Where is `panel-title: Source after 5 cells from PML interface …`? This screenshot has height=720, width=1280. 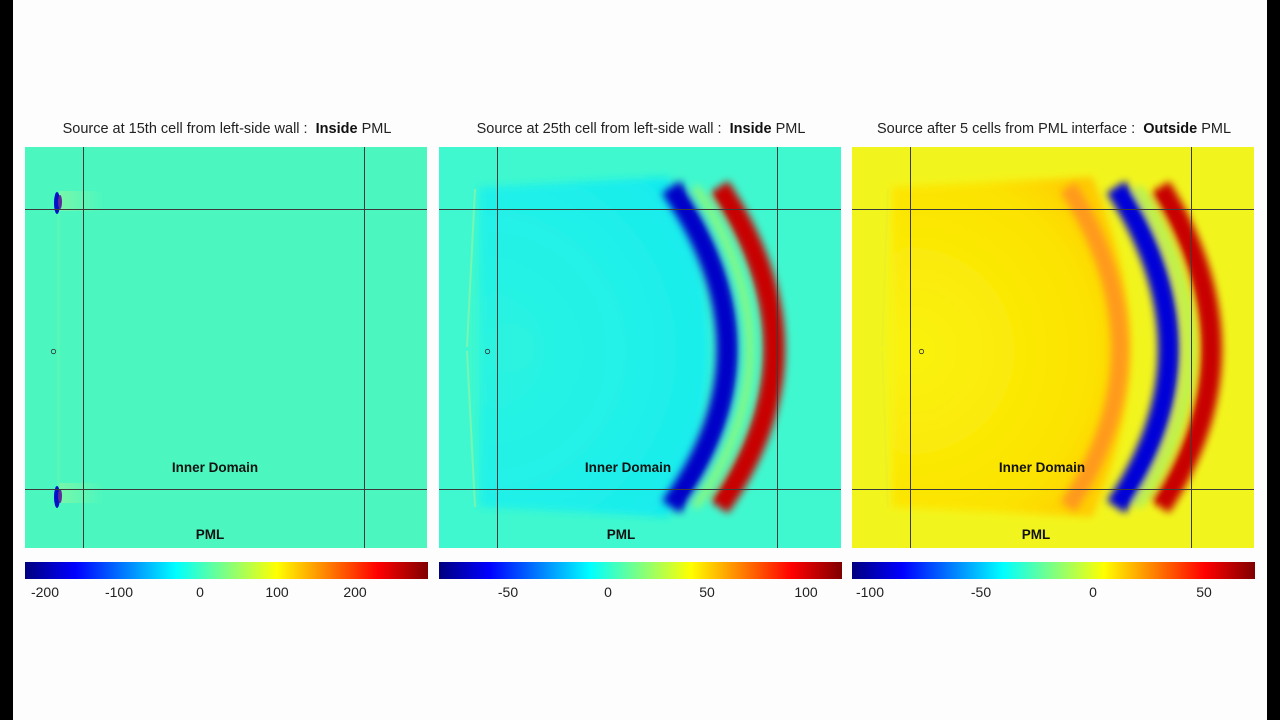 panel-title: Source after 5 cells from PML interface … is located at coordinates (1054, 129).